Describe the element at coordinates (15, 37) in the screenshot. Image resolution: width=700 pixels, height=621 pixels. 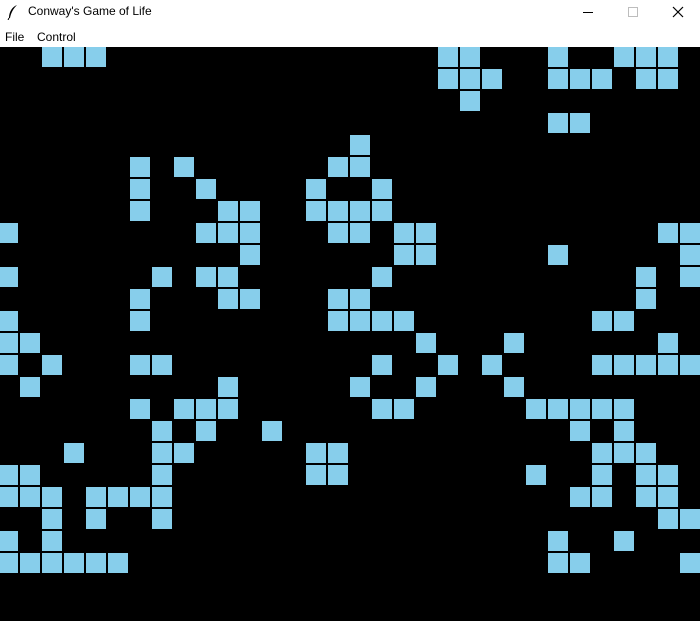
I see `menu-file: File` at that location.